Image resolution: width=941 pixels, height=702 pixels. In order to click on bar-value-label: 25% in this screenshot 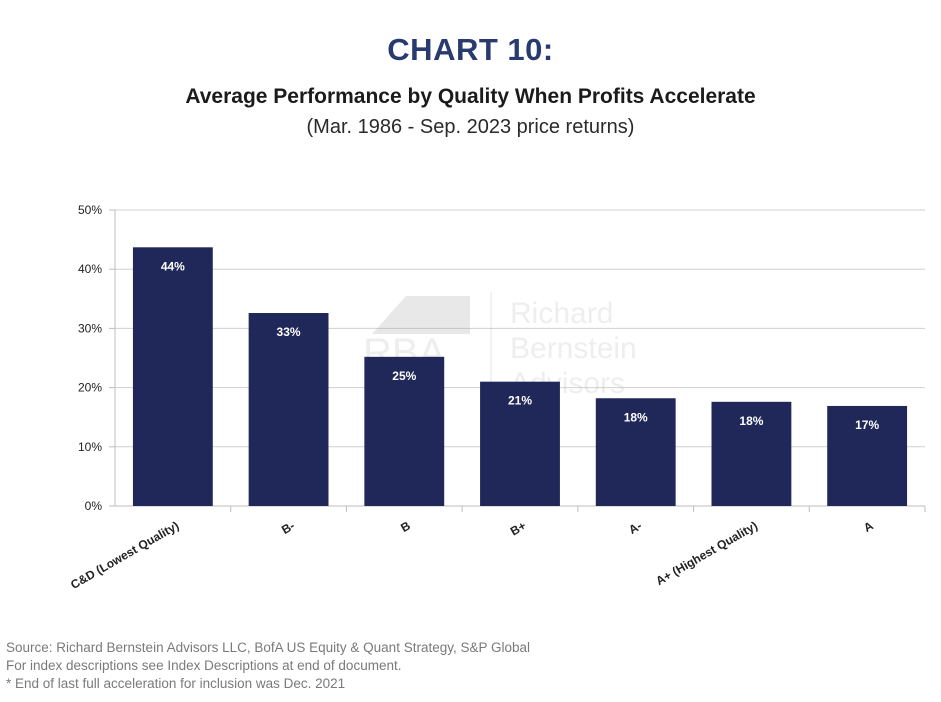, I will do `click(404, 376)`.